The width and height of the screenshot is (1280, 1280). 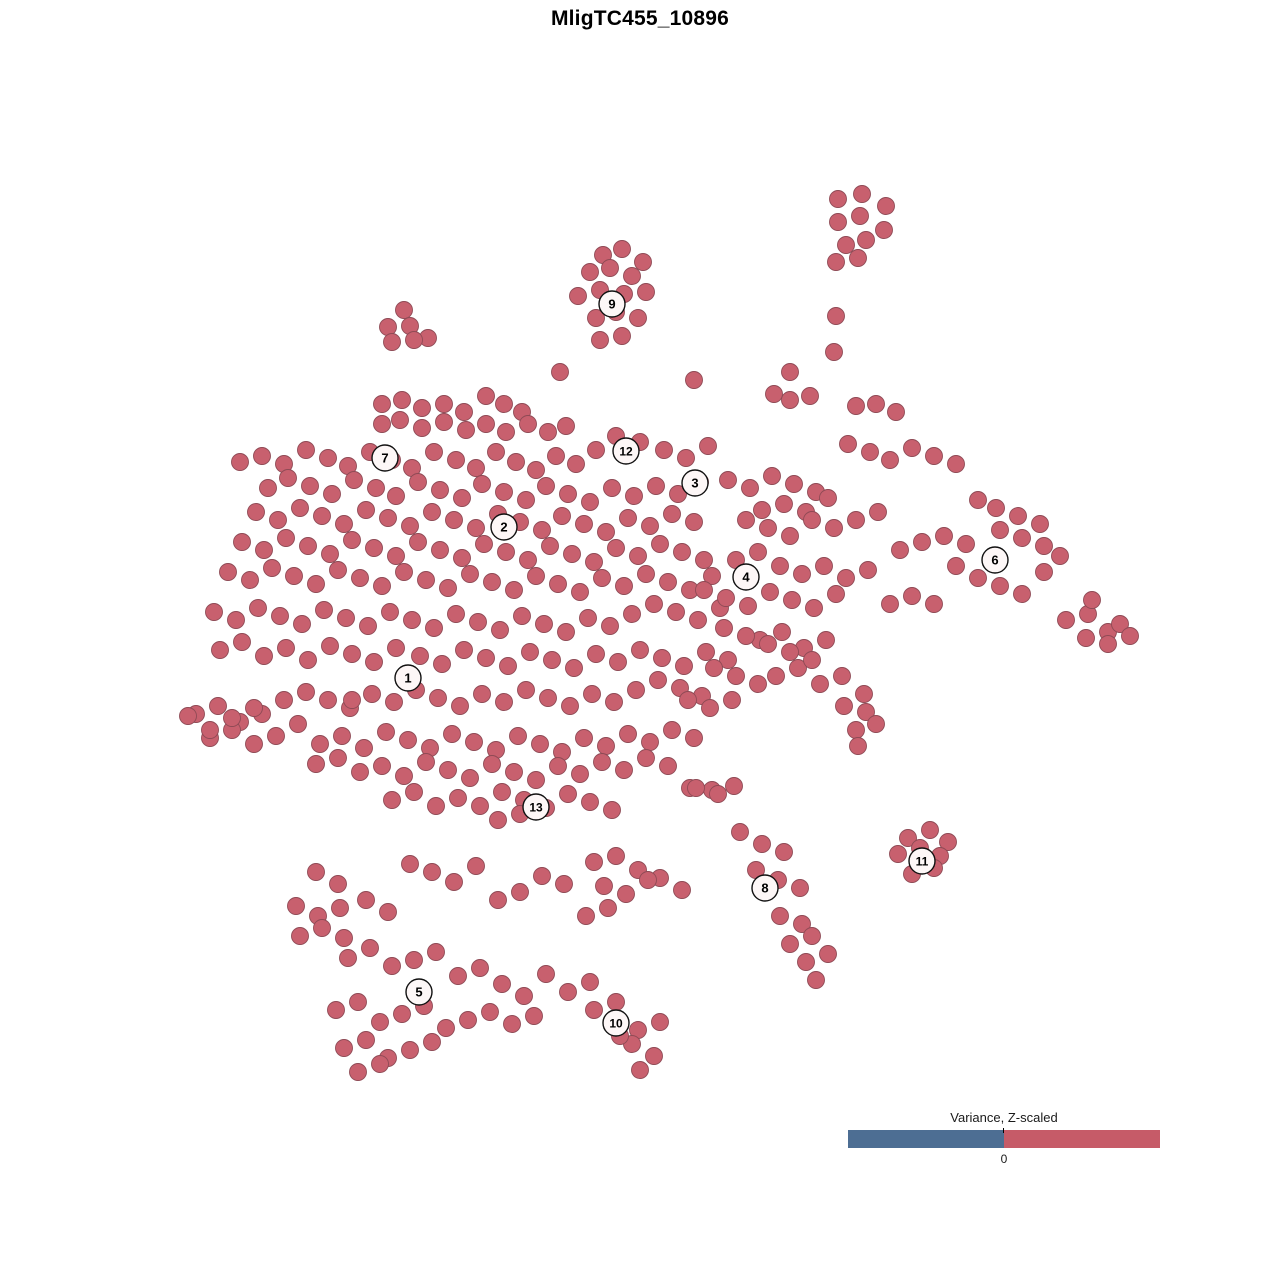 I want to click on cluster-label-1: 1, so click(x=408, y=678).